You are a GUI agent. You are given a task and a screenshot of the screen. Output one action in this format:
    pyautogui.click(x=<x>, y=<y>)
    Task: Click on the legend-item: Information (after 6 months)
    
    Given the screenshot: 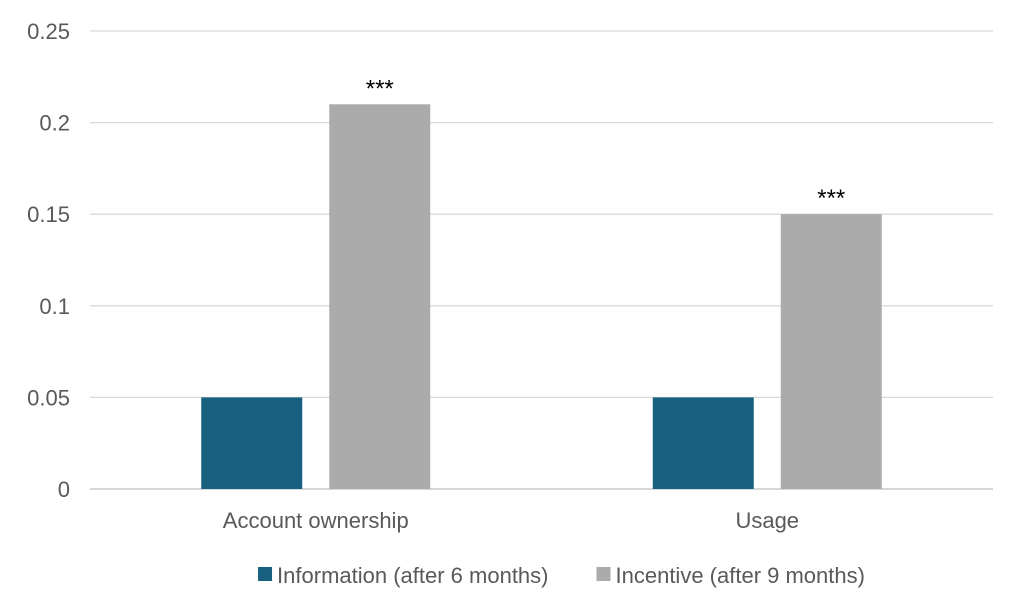 What is the action you would take?
    pyautogui.click(x=403, y=575)
    